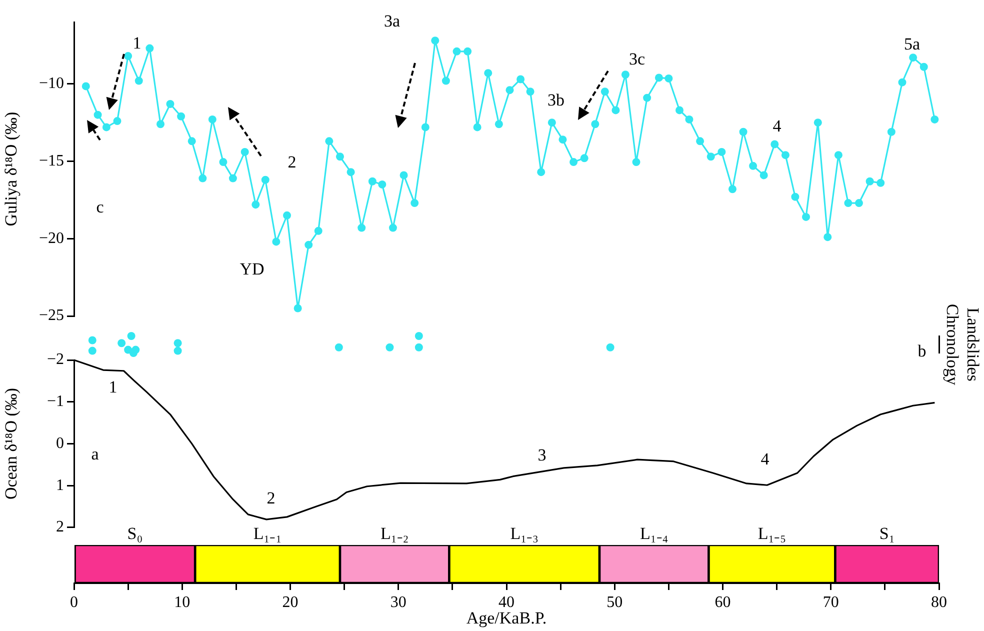 The width and height of the screenshot is (984, 631). I want to click on annotation: 5a, so click(912, 44).